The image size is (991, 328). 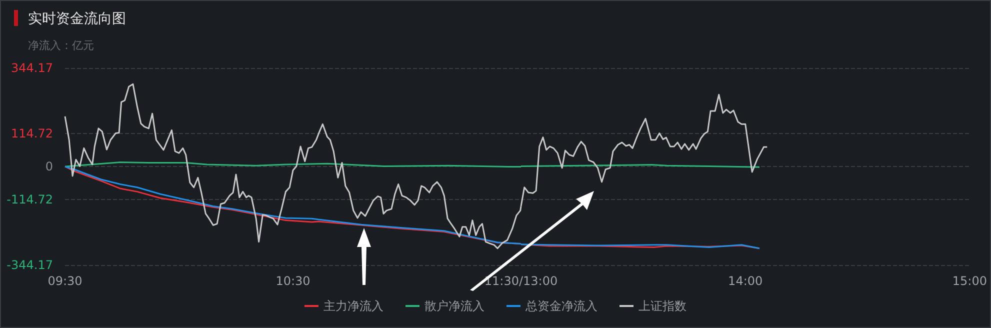 I want to click on y-tick-label: 0, so click(x=49, y=167).